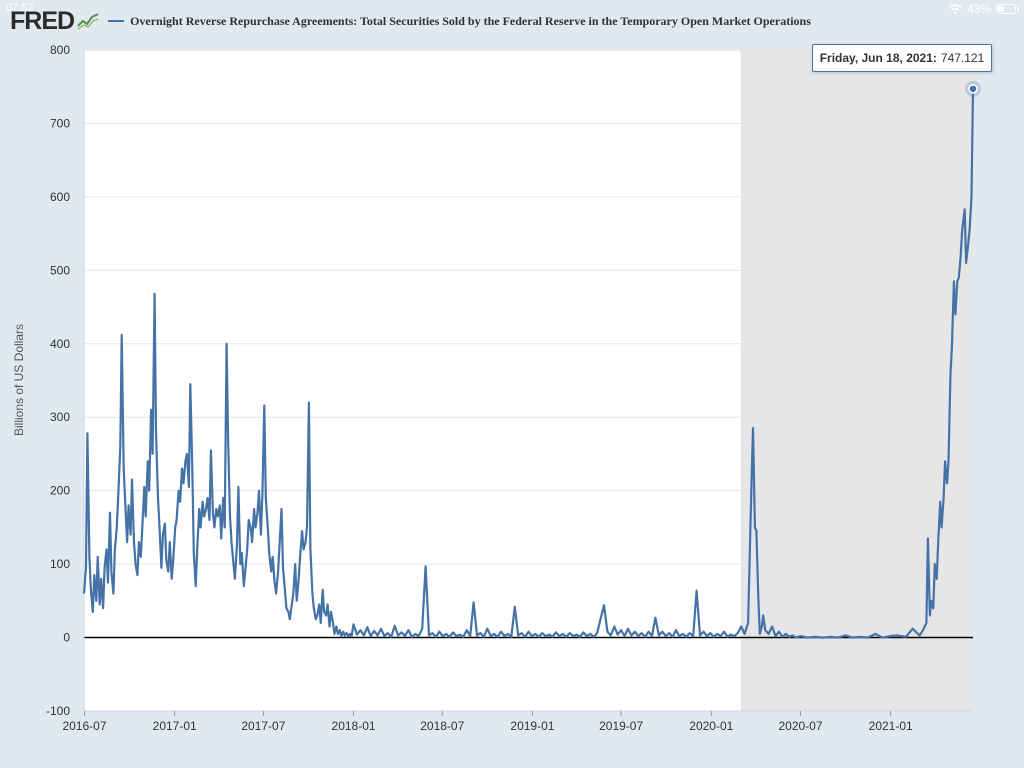  I want to click on battery-icon, so click(1007, 9).